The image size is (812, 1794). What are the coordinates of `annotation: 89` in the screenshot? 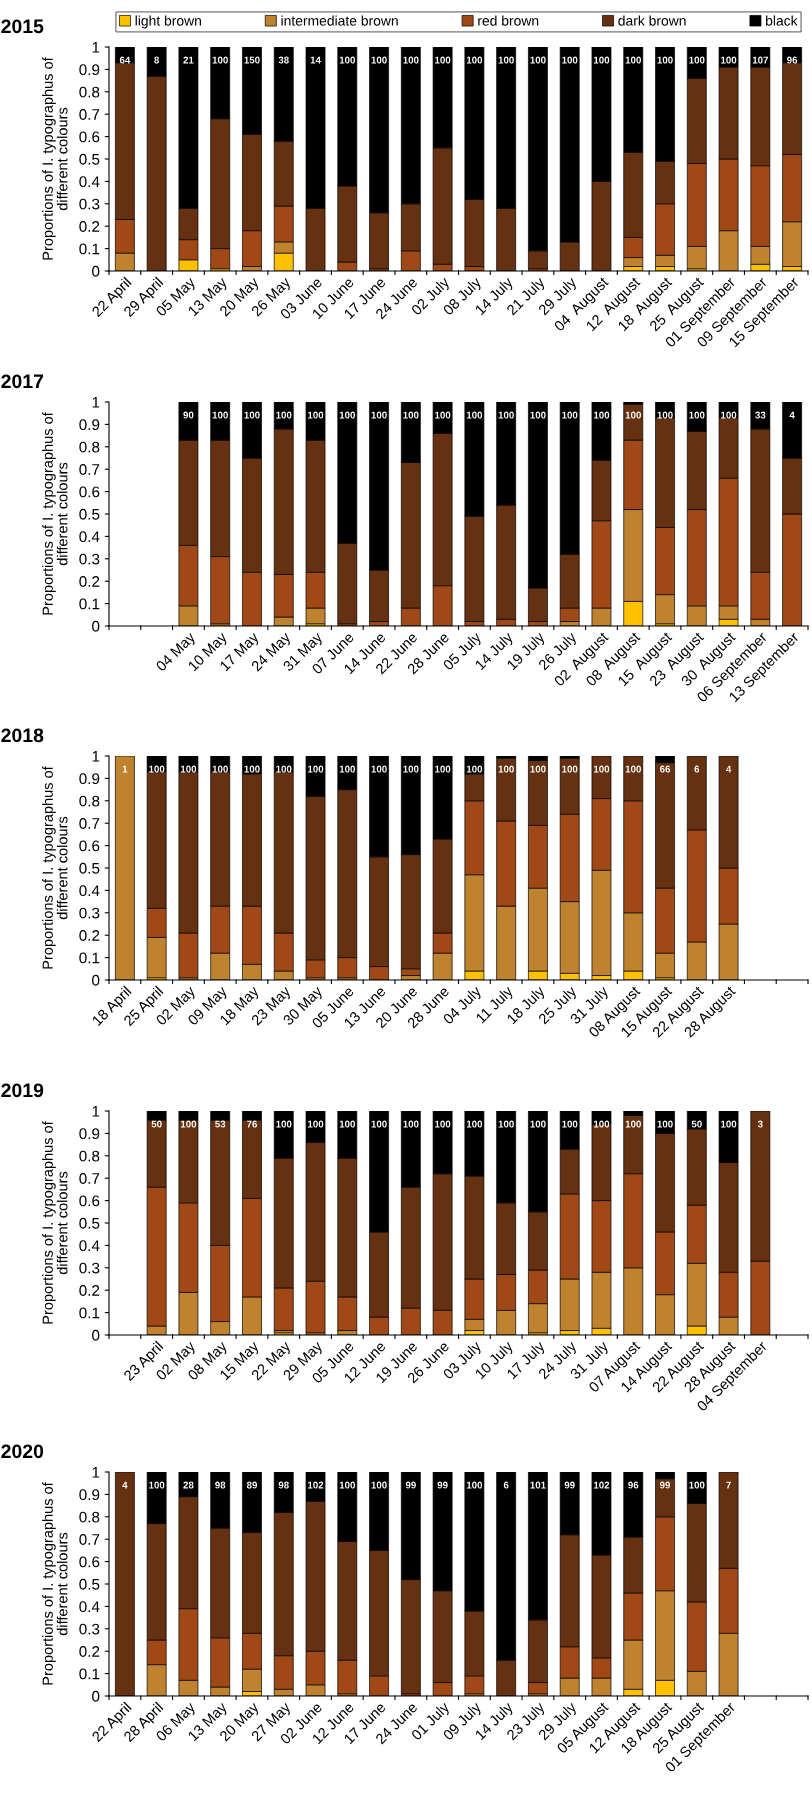 It's located at (252, 1485).